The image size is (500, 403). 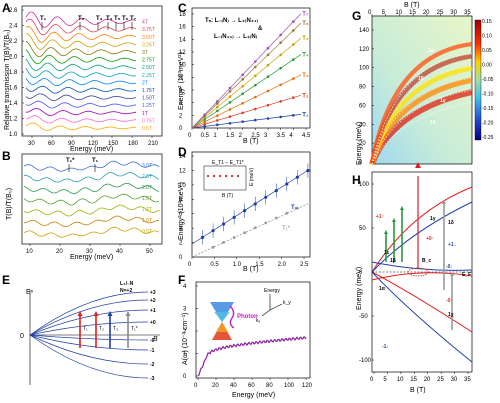 What do you see at coordinates (149, 252) in the screenshot?
I see `panel-b-x-tick-label-4: 50` at bounding box center [149, 252].